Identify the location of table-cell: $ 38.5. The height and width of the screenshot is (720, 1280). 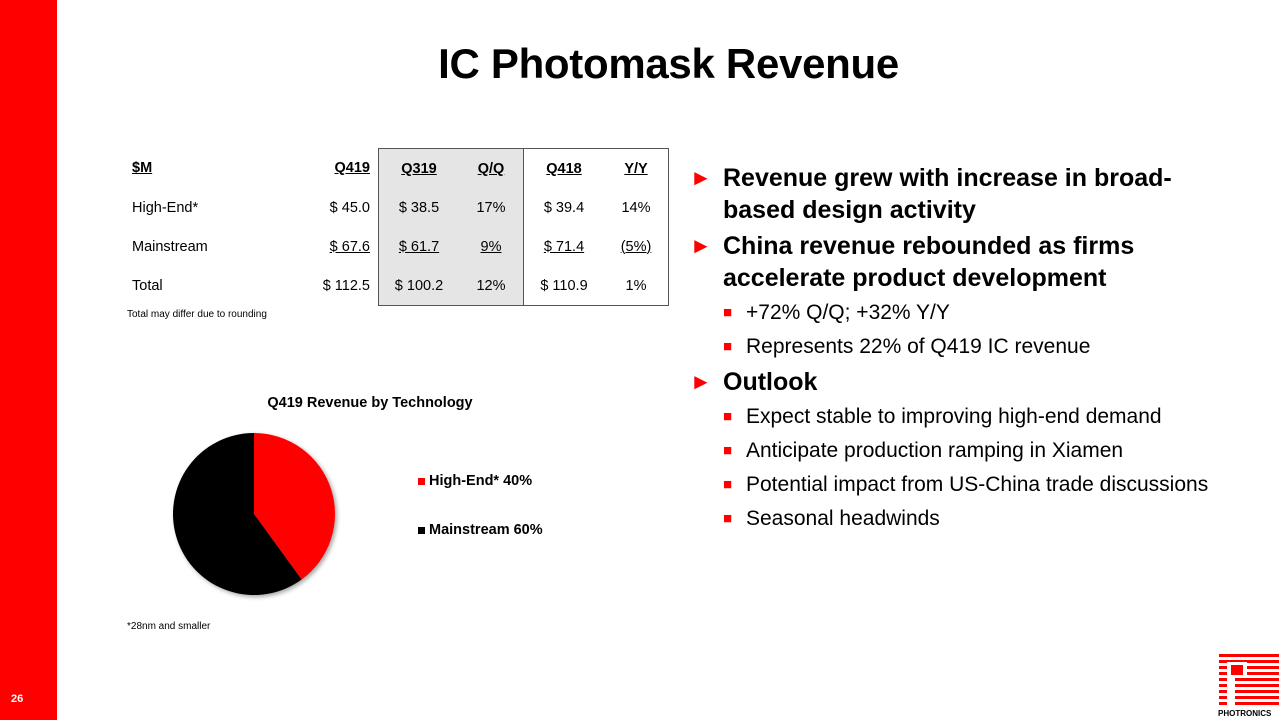
(418, 207).